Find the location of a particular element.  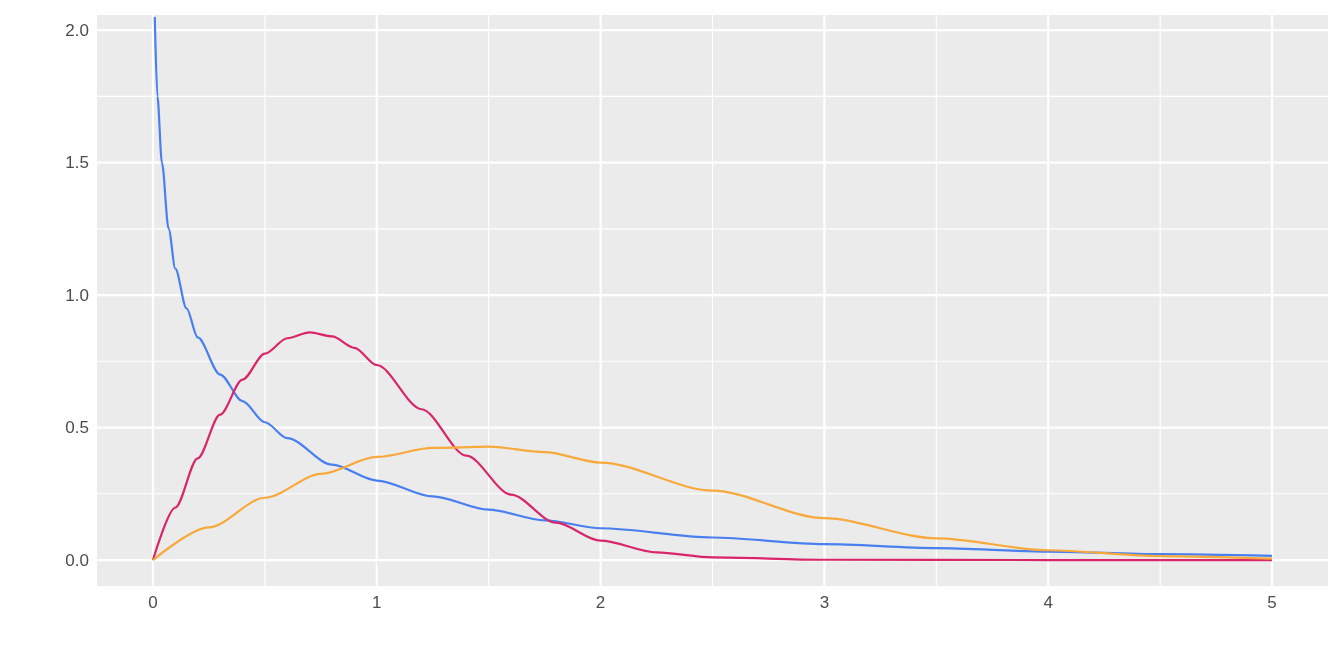

x-tick-label: 1 is located at coordinates (377, 602).